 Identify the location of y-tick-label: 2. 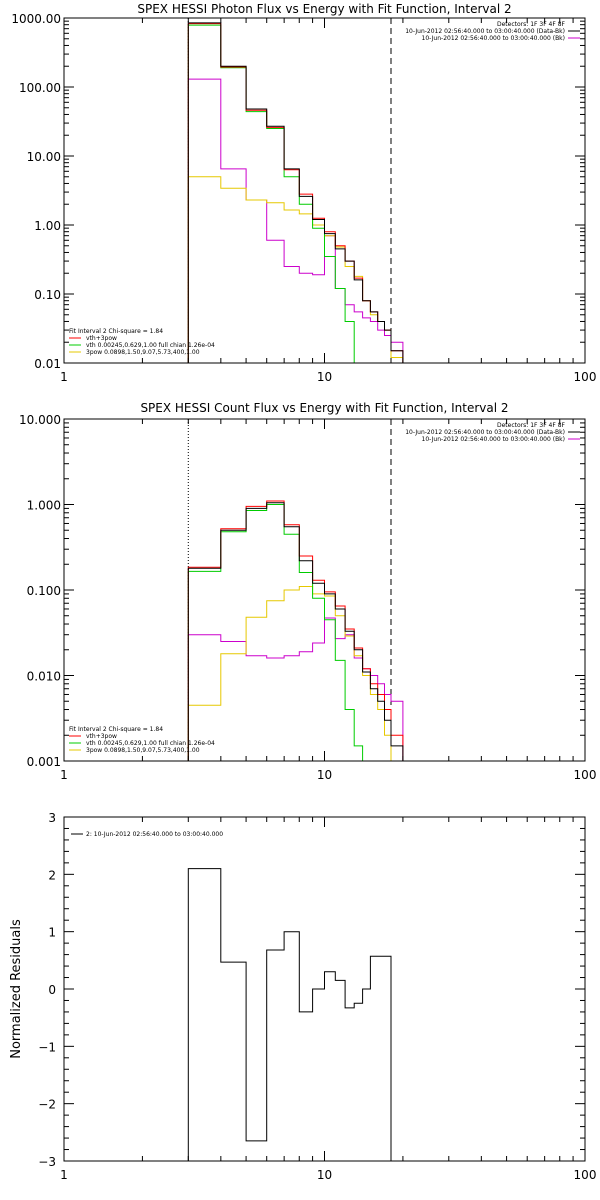
(52, 875).